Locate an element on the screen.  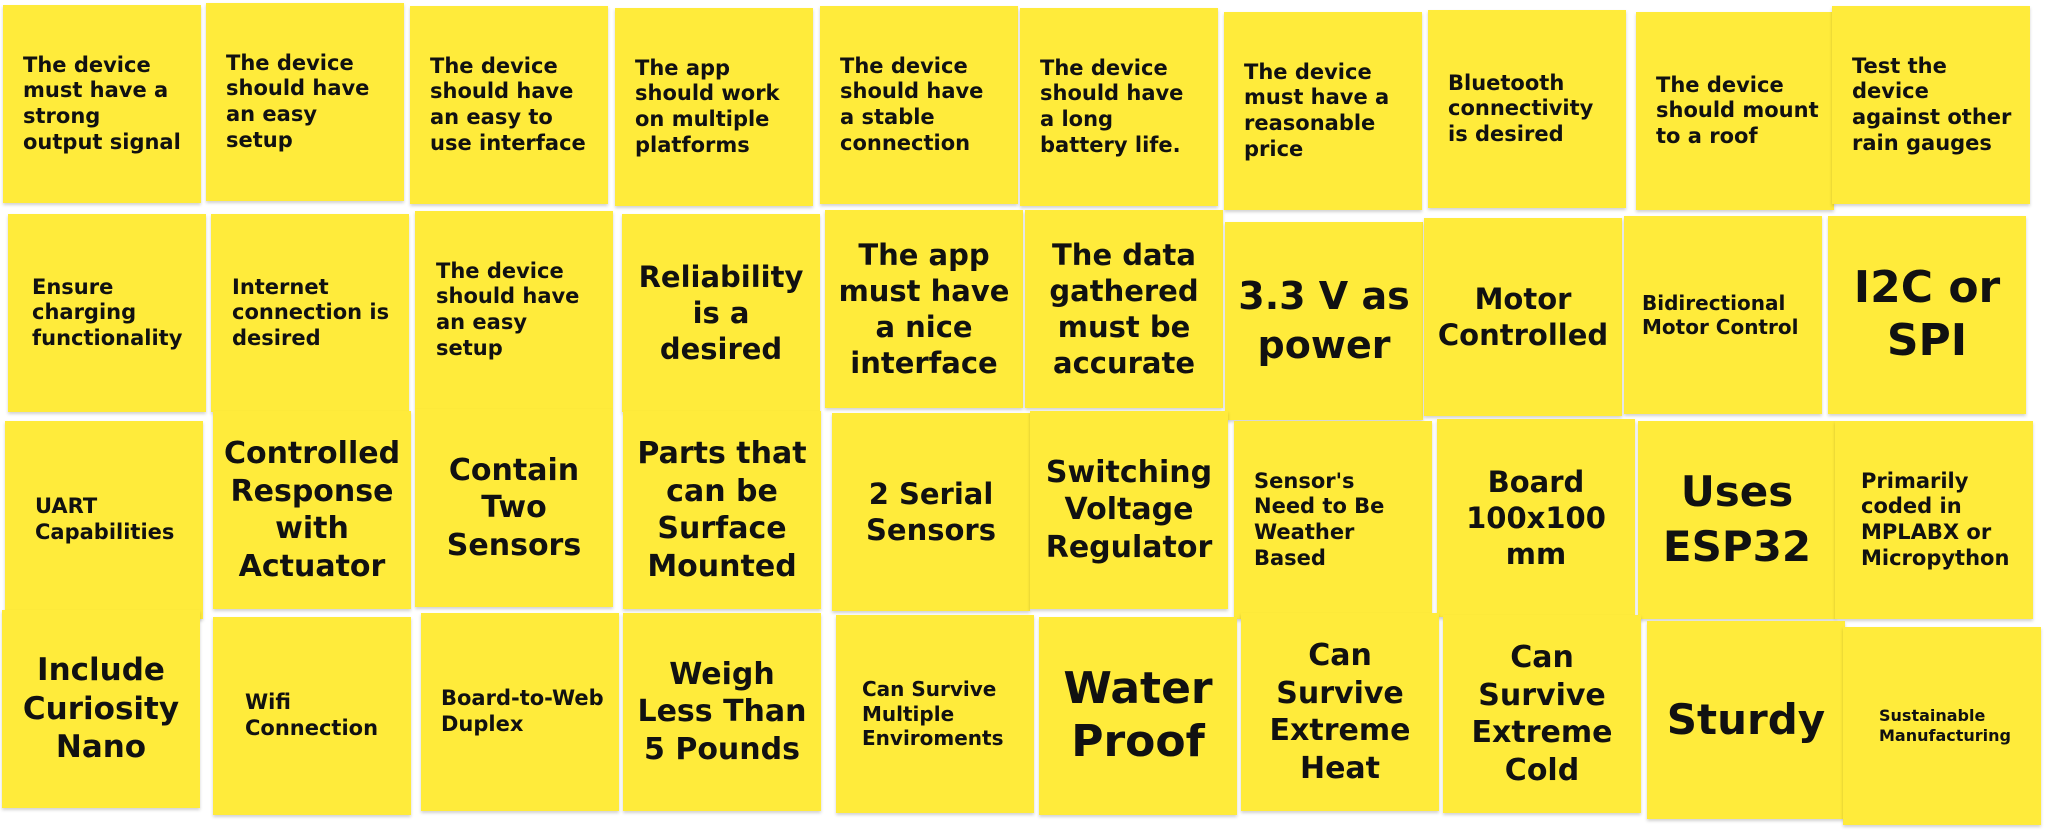
sticky-note-text: Reliability is a desired is located at coordinates (721, 313).